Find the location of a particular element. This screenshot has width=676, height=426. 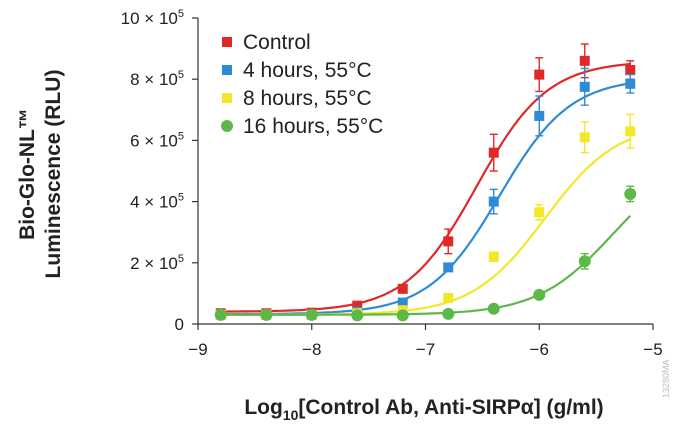

y-axis-title-line2: Luminescence (RLU) is located at coordinates (53, 174).